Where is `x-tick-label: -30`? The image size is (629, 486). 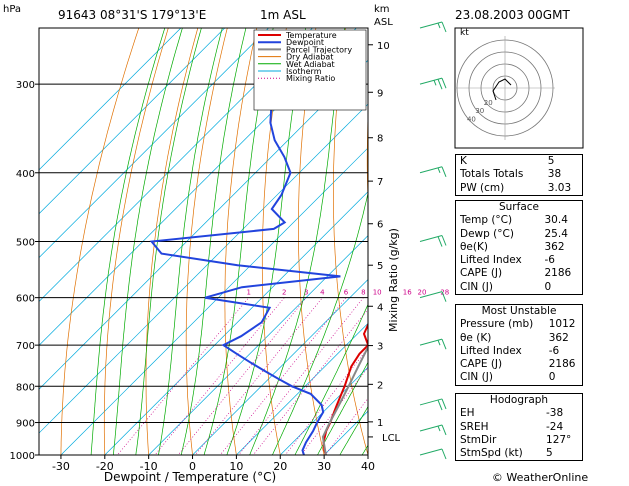 x-tick-label: -30 is located at coordinates (61, 466).